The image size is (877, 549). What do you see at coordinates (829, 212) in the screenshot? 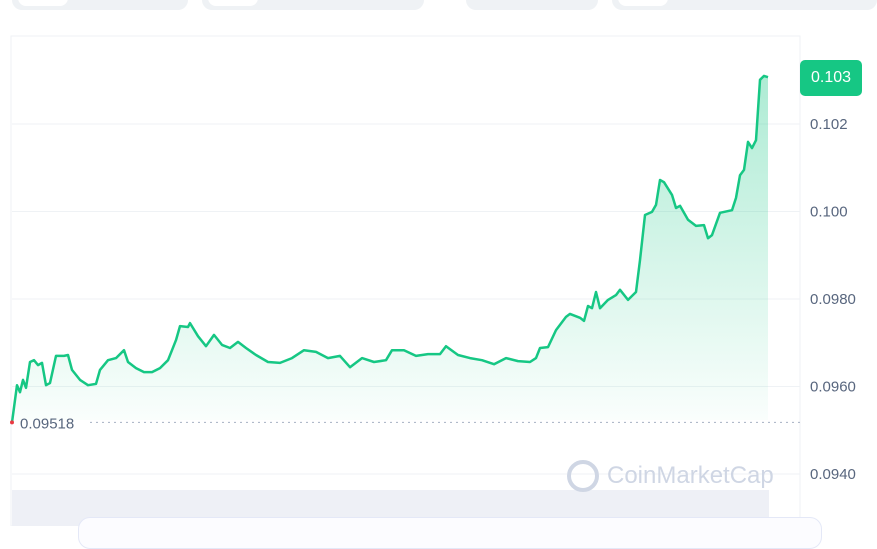
I see `y-tick-label: 0.100` at bounding box center [829, 212].